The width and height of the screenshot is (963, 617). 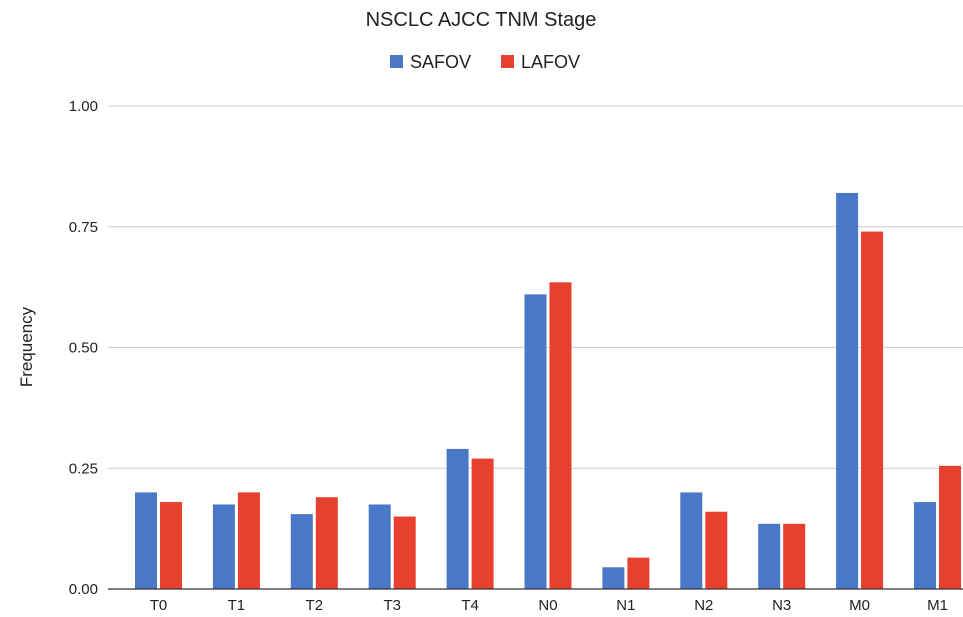 I want to click on legend-label-lafov: LAFOV, so click(x=550, y=62).